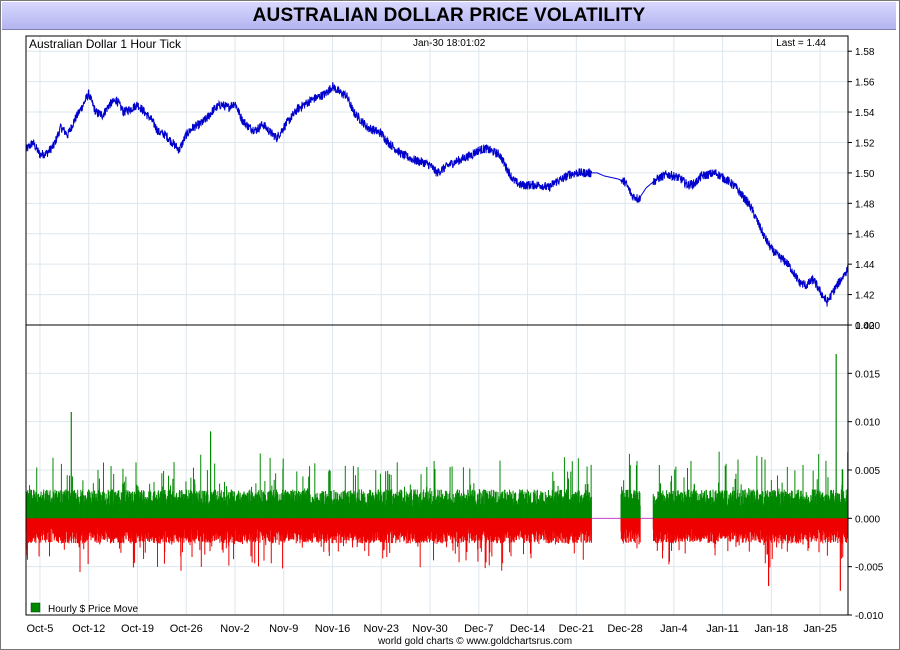 This screenshot has width=900, height=650. I want to click on chart-title: AUSTRALIAN DOLLAR PRICE VOLATILITY, so click(449, 15).